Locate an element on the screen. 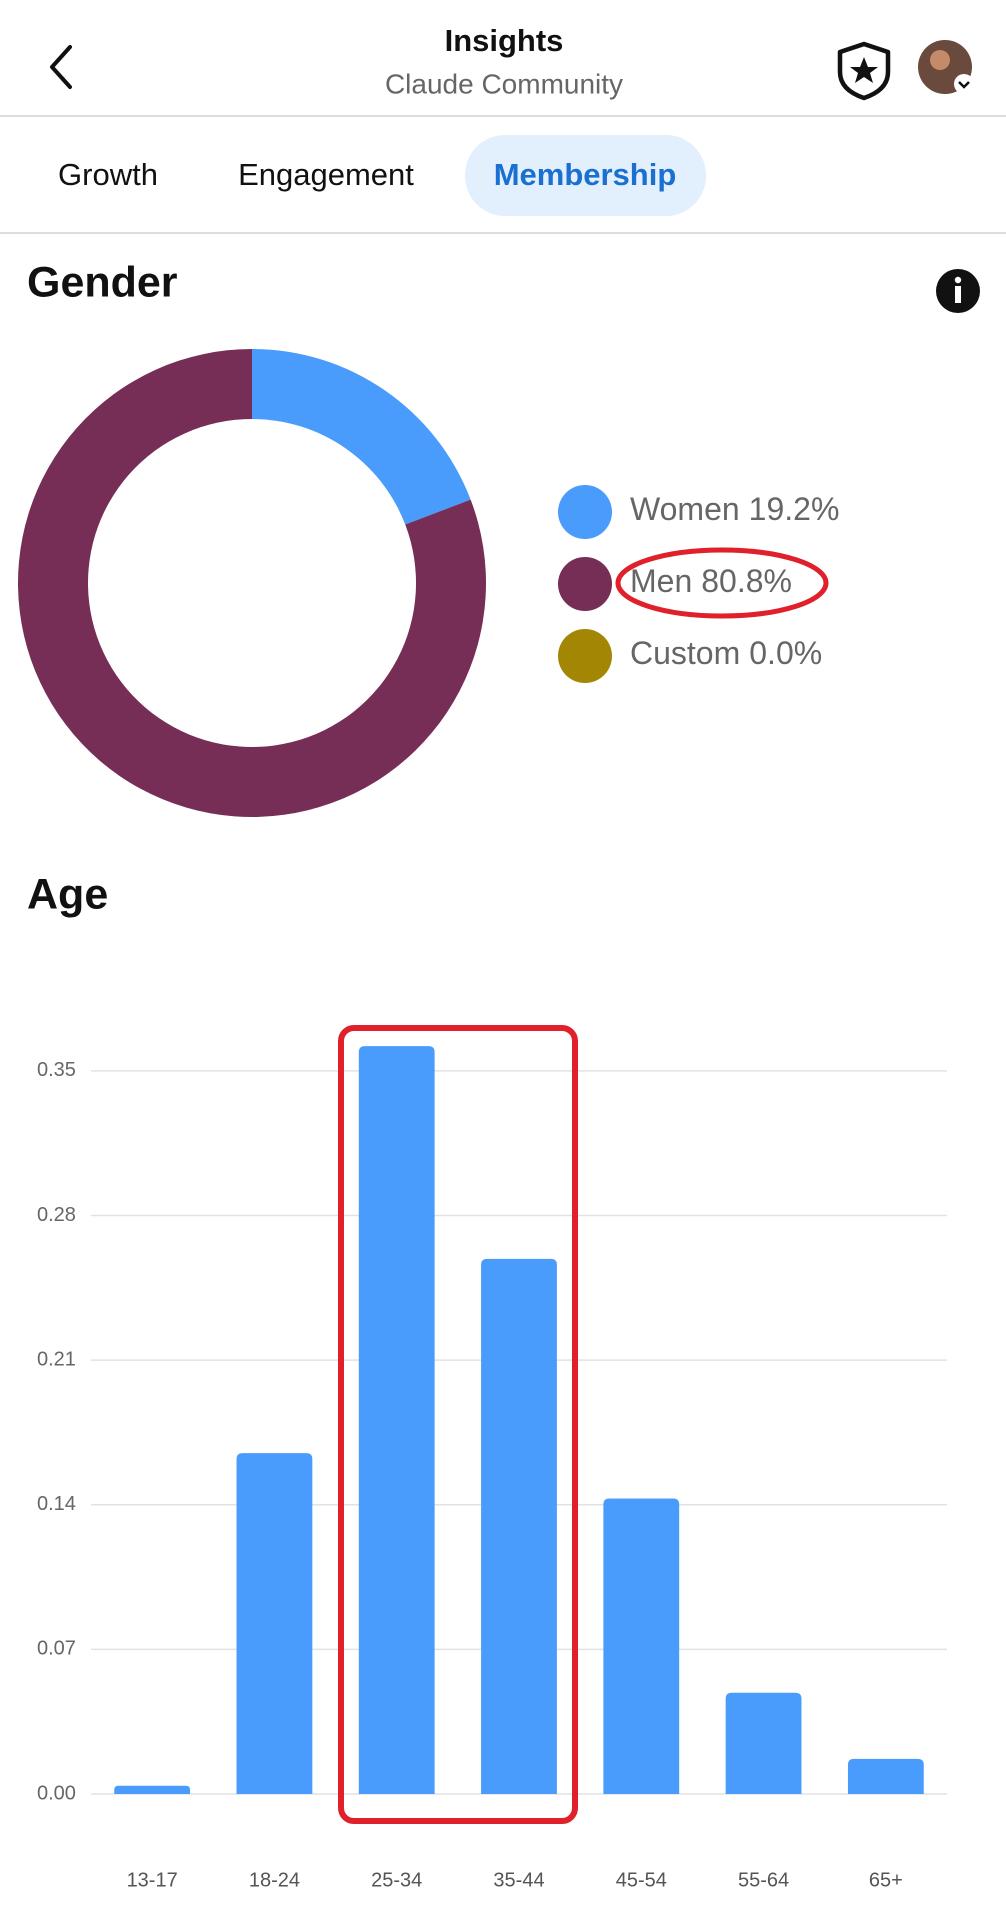  x-tick-label: 13-17 is located at coordinates (152, 1880).